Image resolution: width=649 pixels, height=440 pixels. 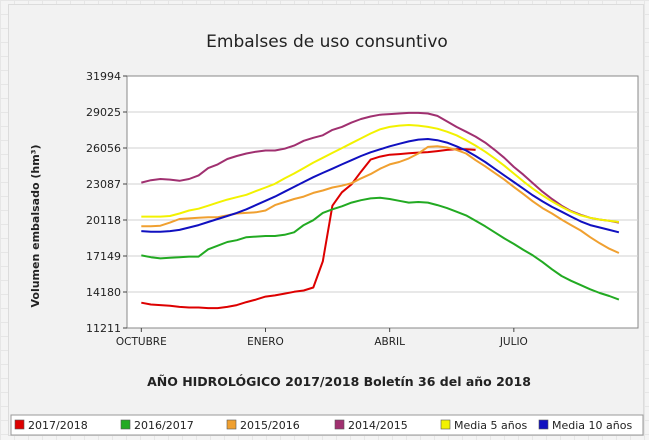 I want to click on legend-label: 2016/2017, so click(x=164, y=425).